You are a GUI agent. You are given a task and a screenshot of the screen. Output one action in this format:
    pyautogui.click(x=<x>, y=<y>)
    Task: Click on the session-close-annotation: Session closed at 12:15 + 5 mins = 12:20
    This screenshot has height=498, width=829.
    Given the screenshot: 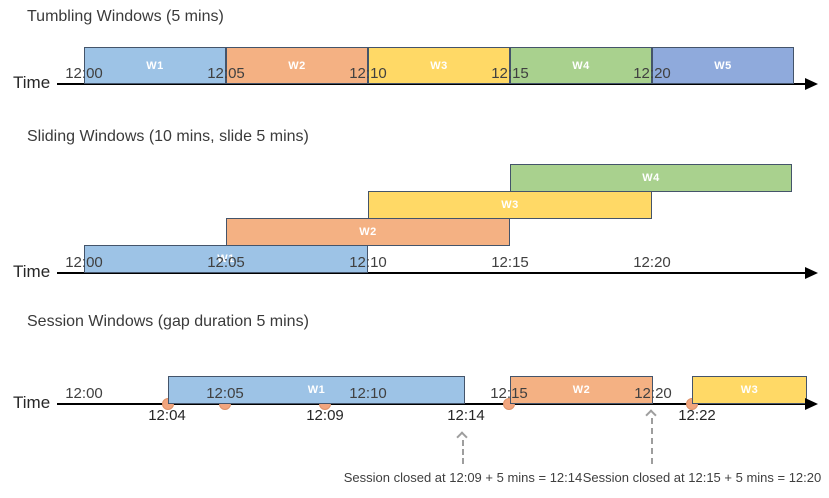 What is the action you would take?
    pyautogui.click(x=702, y=477)
    